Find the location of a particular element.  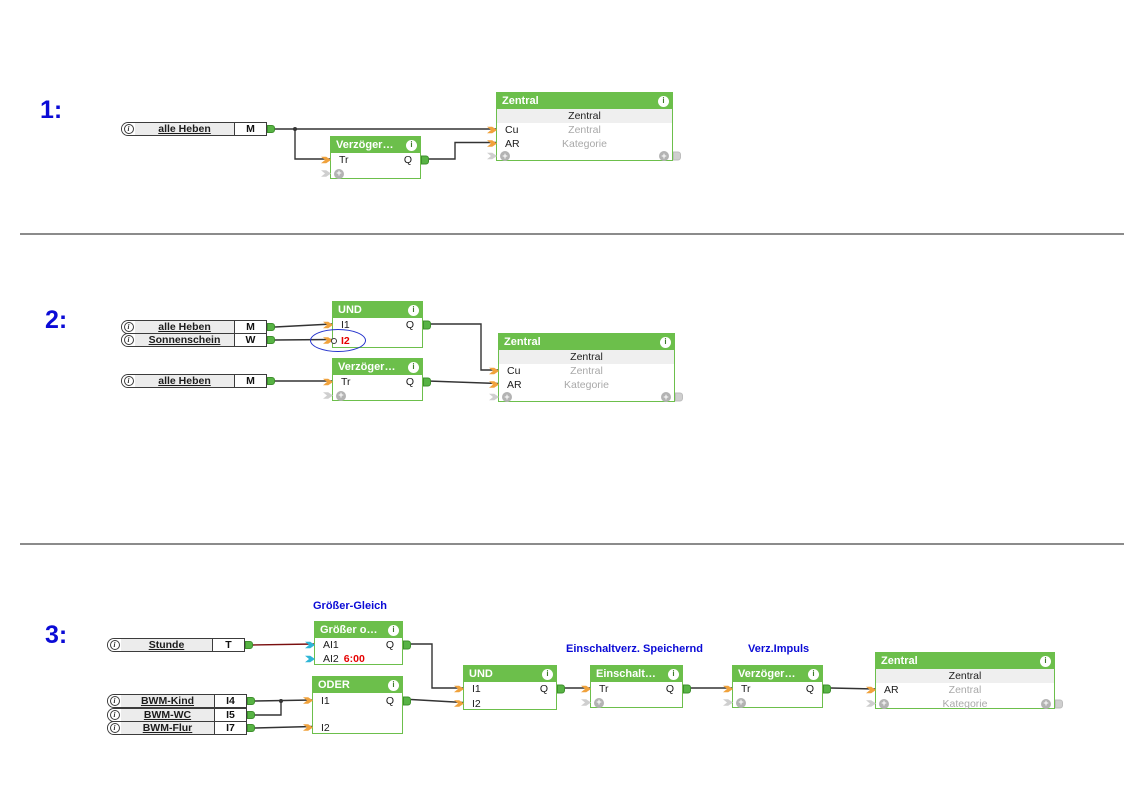

block-row: Tr Q is located at coordinates (375, 160).